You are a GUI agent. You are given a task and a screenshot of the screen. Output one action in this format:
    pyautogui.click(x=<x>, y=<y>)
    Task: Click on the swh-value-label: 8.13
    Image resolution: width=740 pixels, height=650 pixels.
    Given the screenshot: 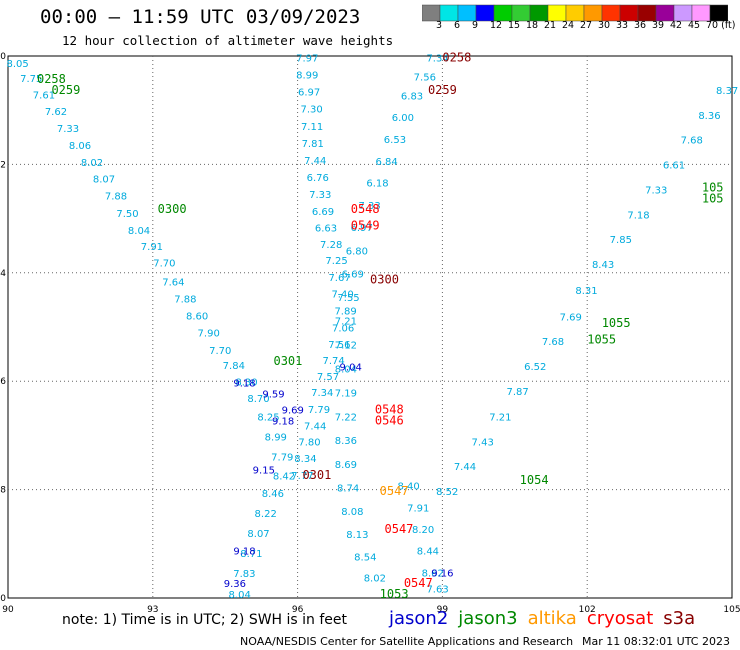 What is the action you would take?
    pyautogui.click(x=357, y=535)
    